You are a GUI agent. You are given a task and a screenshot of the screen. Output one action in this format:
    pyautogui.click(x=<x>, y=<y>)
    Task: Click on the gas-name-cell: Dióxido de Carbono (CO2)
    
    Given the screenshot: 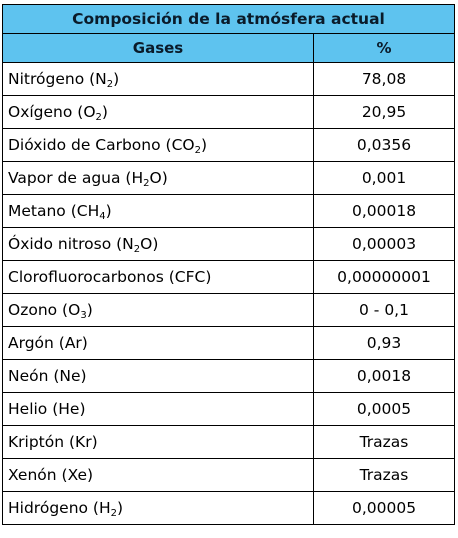 What is the action you would take?
    pyautogui.click(x=158, y=145)
    